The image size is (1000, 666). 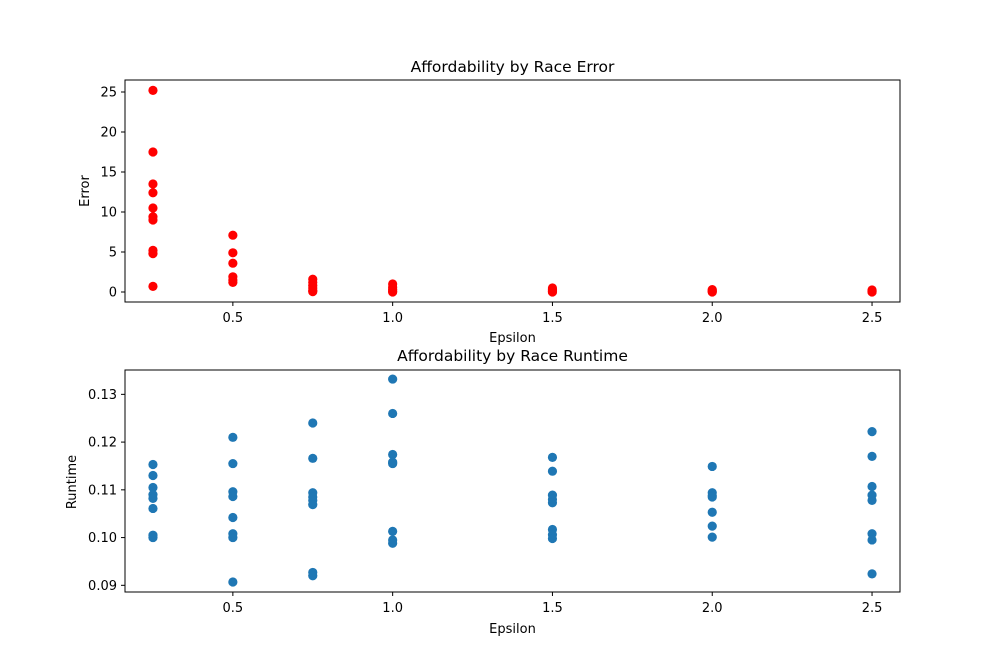 What do you see at coordinates (112, 193) in the screenshot?
I see `error-y-ticks: 0 5 10 15 20 25` at bounding box center [112, 193].